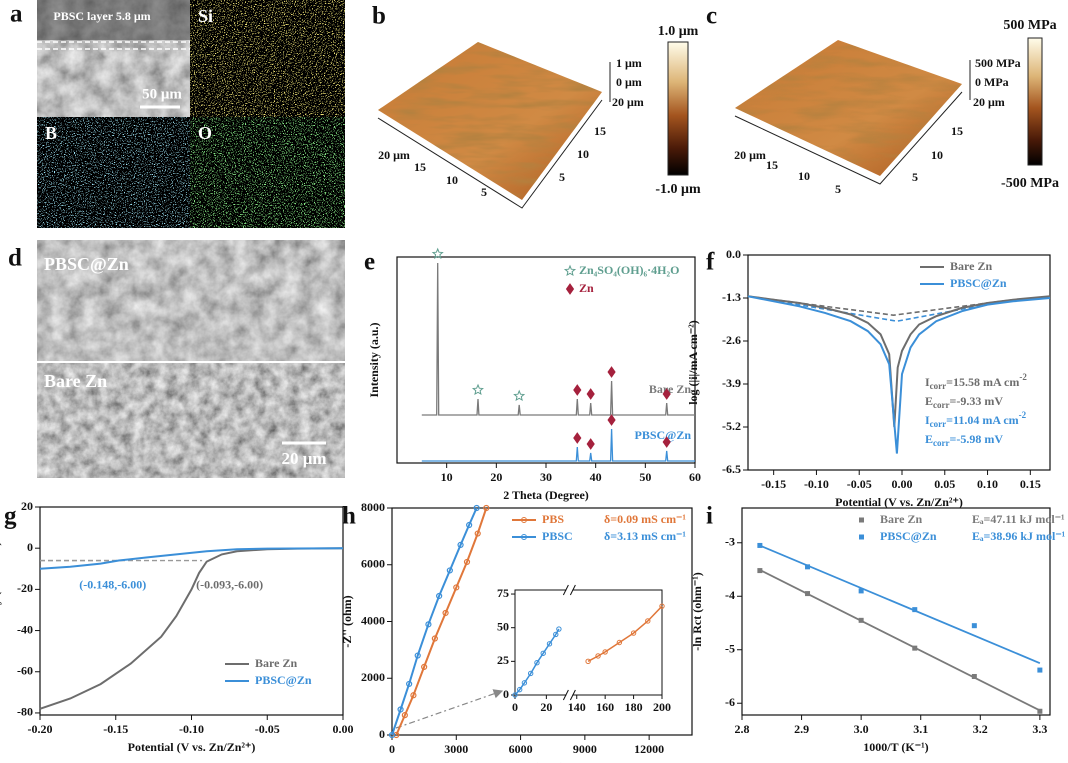 The width and height of the screenshot is (1068, 763). What do you see at coordinates (649, 749) in the screenshot?
I see `x-tick-label: 12000` at bounding box center [649, 749].